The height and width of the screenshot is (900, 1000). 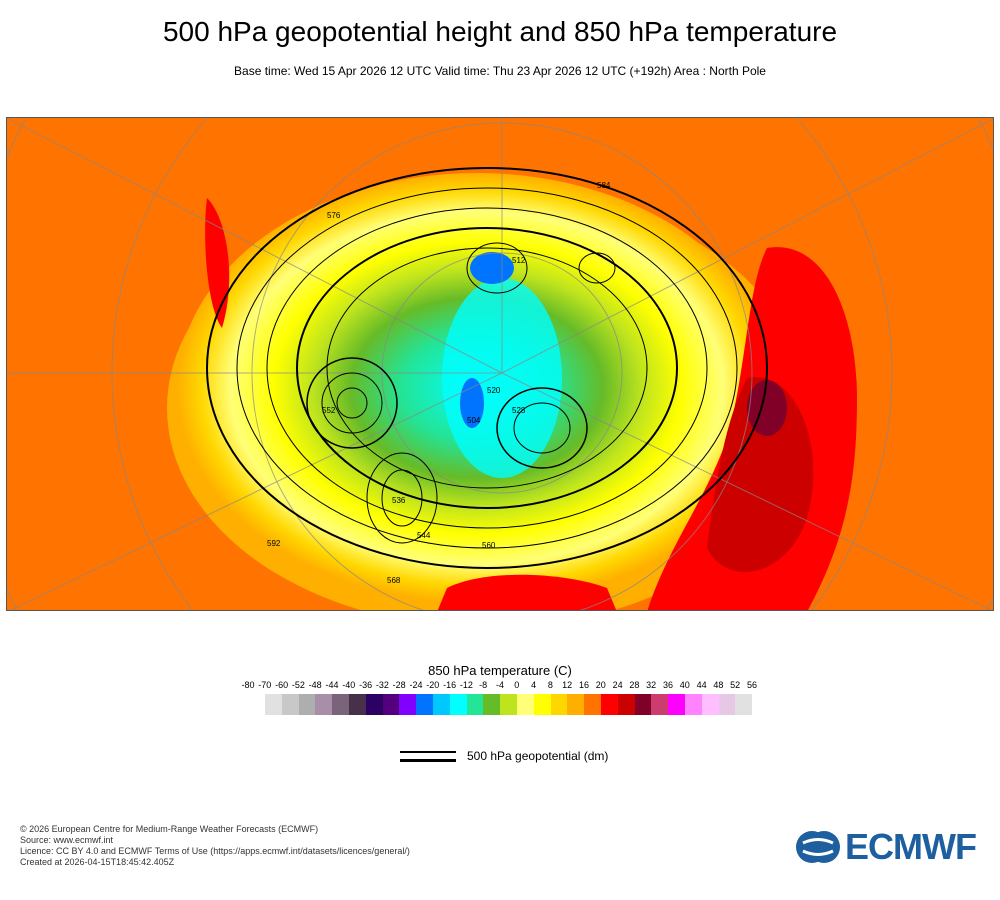 What do you see at coordinates (735, 685) in the screenshot?
I see `colorbar-tick-label: 52` at bounding box center [735, 685].